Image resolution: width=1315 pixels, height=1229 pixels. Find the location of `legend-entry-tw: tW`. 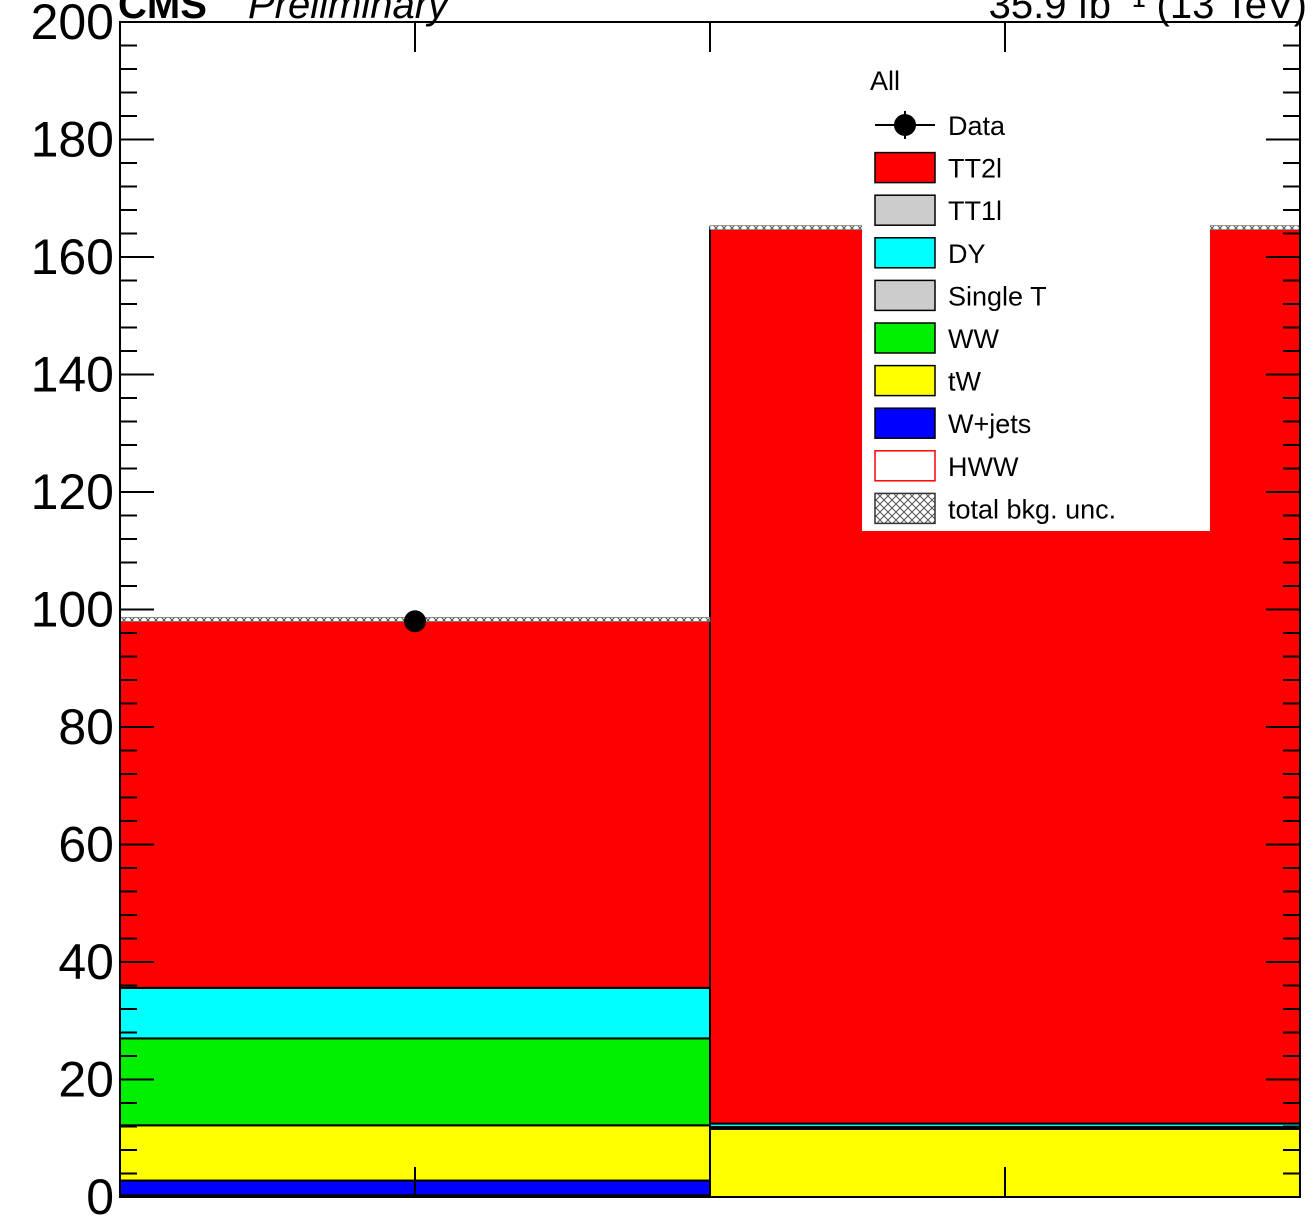

legend-entry-tw: tW is located at coordinates (928, 380).